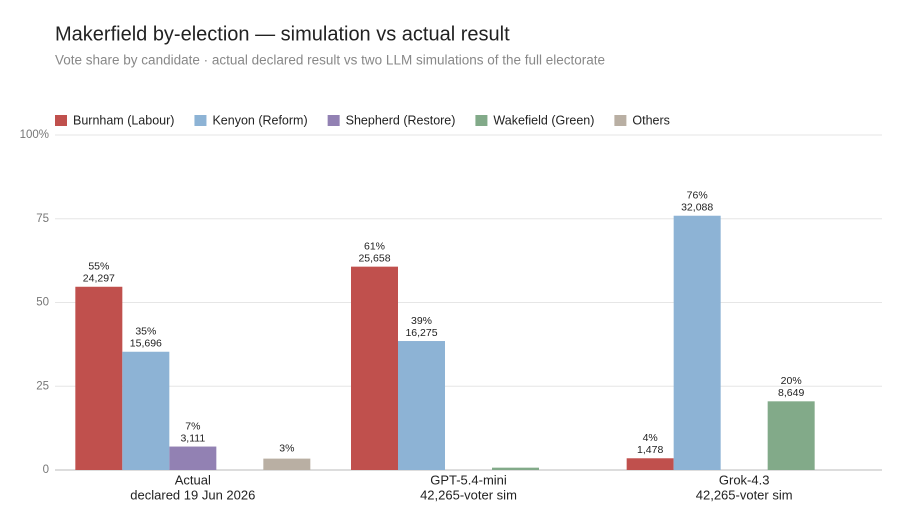 This screenshot has height=522, width=900. I want to click on count-label: 24,297, so click(99, 279).